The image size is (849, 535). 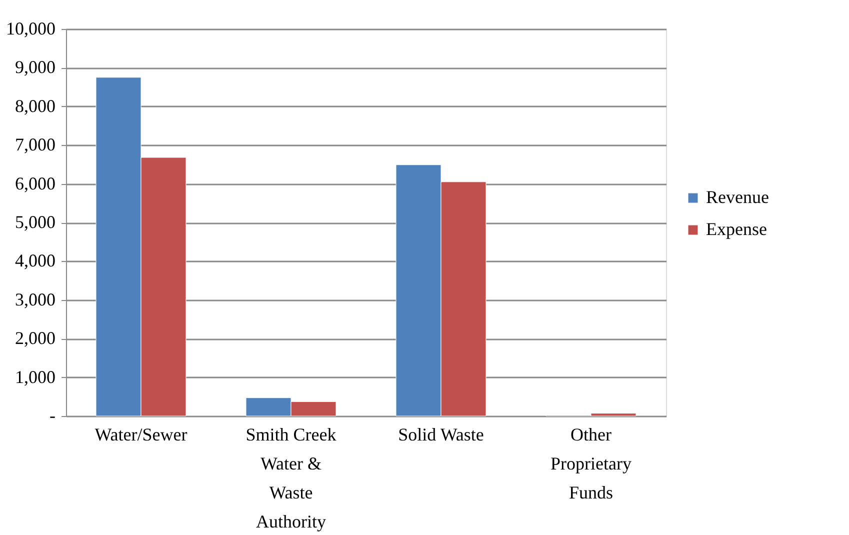 What do you see at coordinates (35, 260) in the screenshot?
I see `y-tick-label: 4,000` at bounding box center [35, 260].